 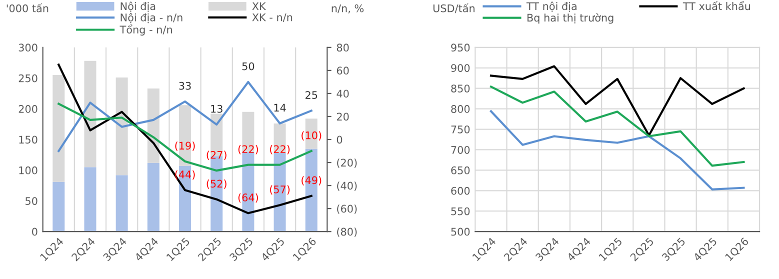 What do you see at coordinates (312, 95) in the screenshot?
I see `data-label: 25` at bounding box center [312, 95].